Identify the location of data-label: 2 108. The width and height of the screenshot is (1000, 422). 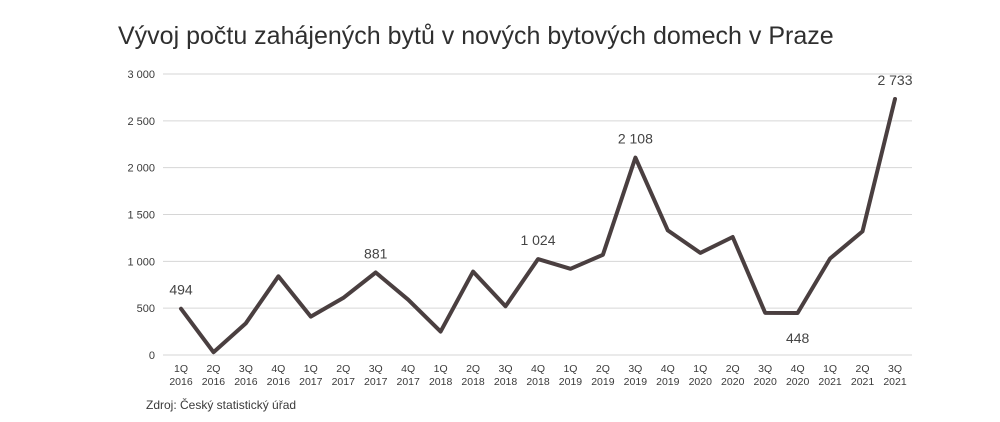
(635, 139).